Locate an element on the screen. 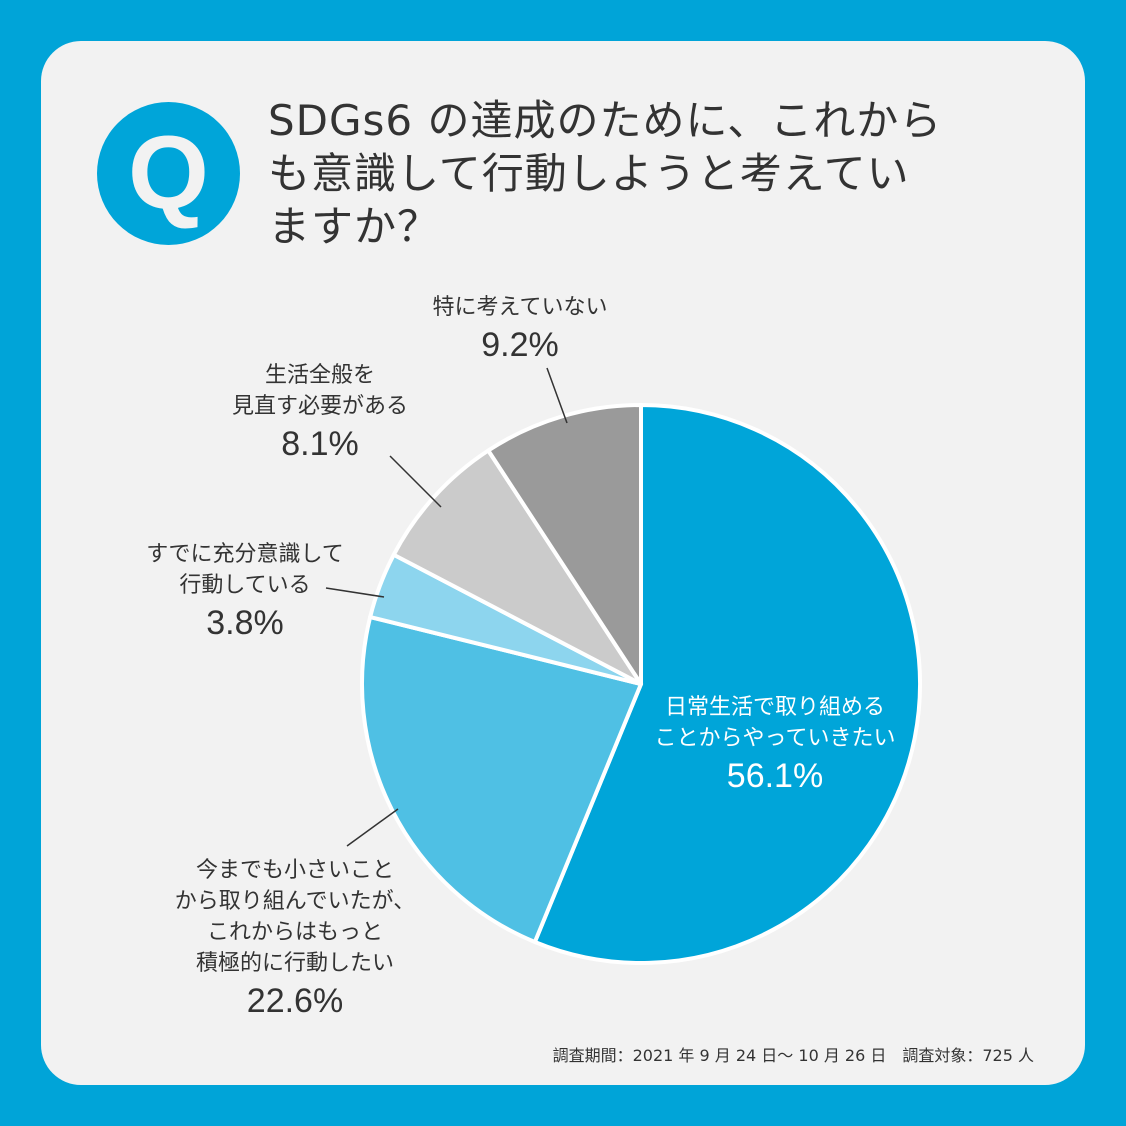  label-none: 特に考えていない 9.2% is located at coordinates (520, 328).